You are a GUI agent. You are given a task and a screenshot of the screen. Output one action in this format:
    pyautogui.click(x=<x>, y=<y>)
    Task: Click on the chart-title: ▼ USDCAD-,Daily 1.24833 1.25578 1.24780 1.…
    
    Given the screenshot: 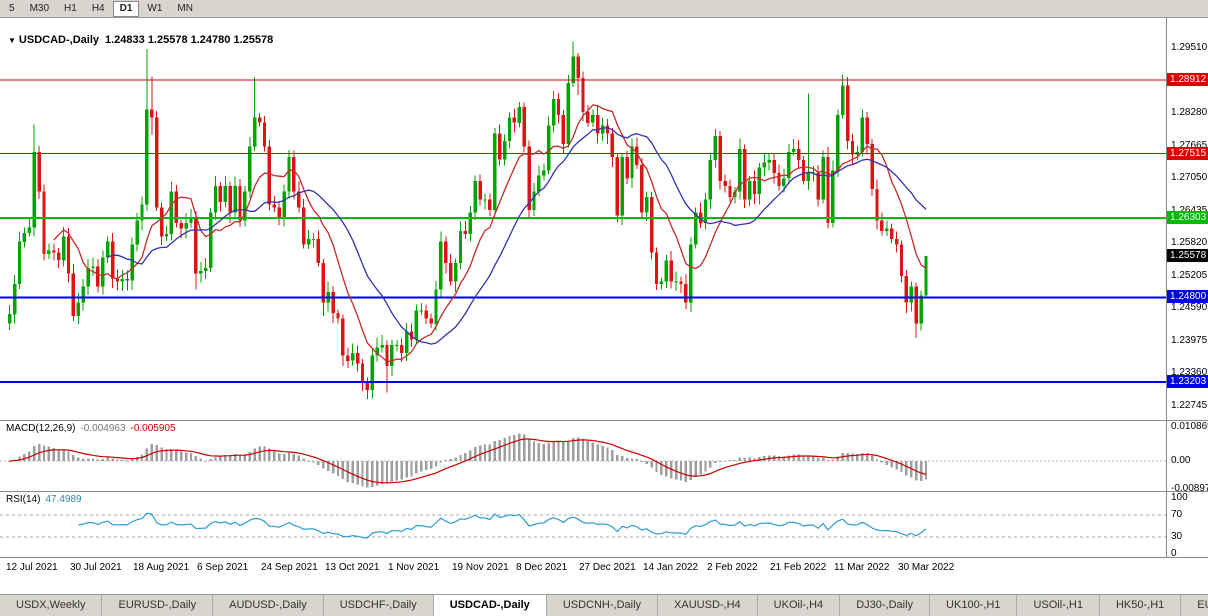 What is the action you would take?
    pyautogui.click(x=140, y=40)
    